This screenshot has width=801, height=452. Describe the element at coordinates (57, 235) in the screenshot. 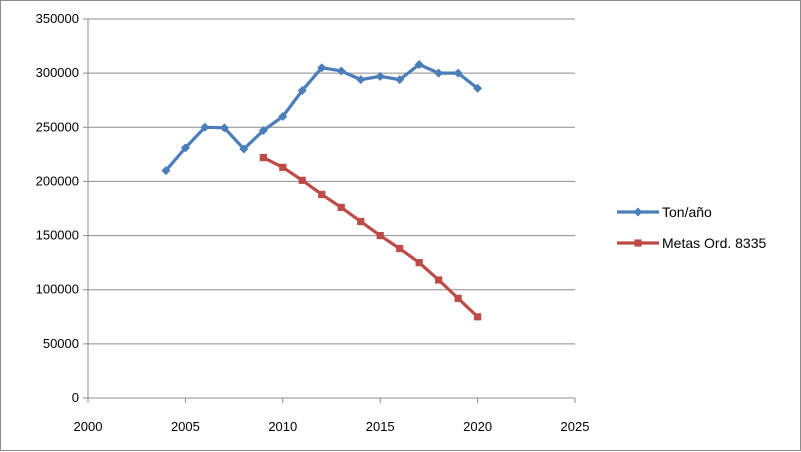

I see `y-tick-label: 150000` at that location.